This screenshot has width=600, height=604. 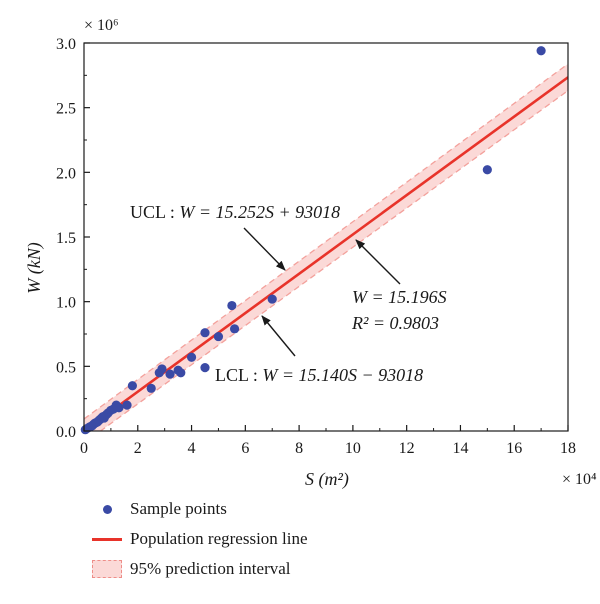 What do you see at coordinates (460, 448) in the screenshot?
I see `x-tick-label: 14` at bounding box center [460, 448].